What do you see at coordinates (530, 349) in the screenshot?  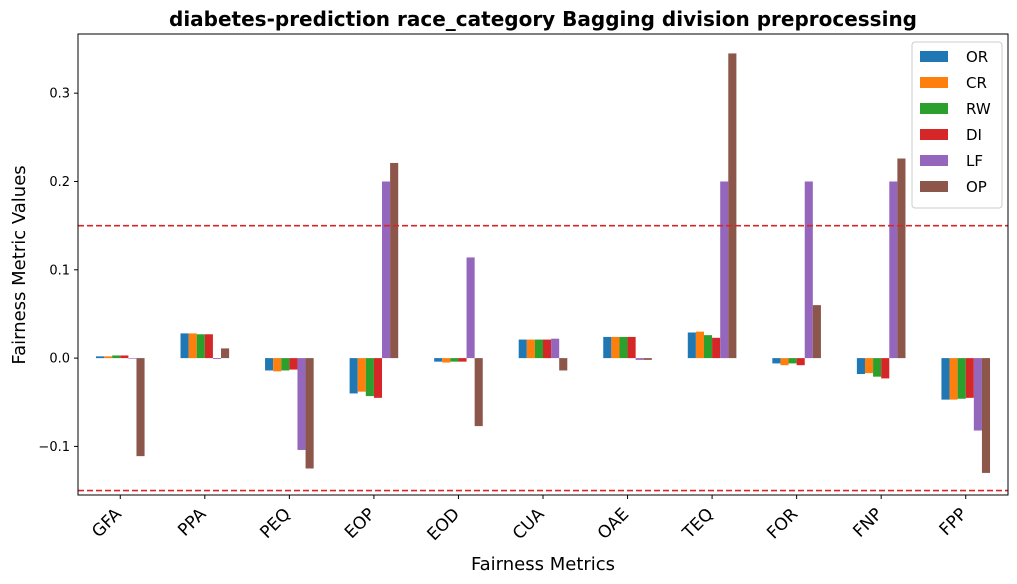 I see `bar-cr-cua` at bounding box center [530, 349].